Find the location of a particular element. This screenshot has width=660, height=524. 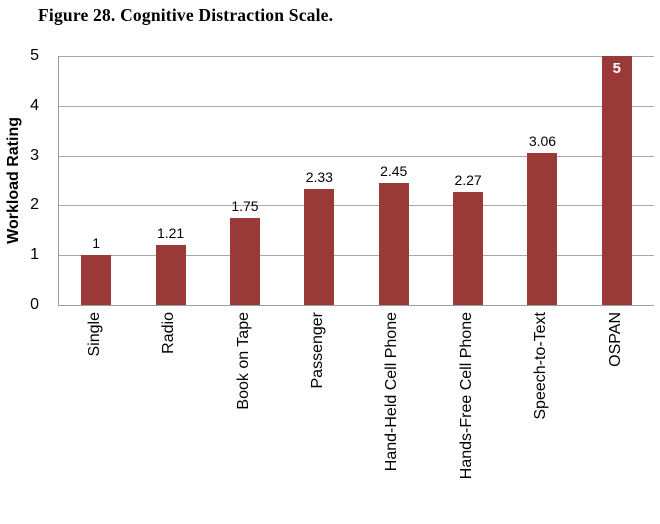

x-axis-label-cell: OSPAN is located at coordinates (616, 414).